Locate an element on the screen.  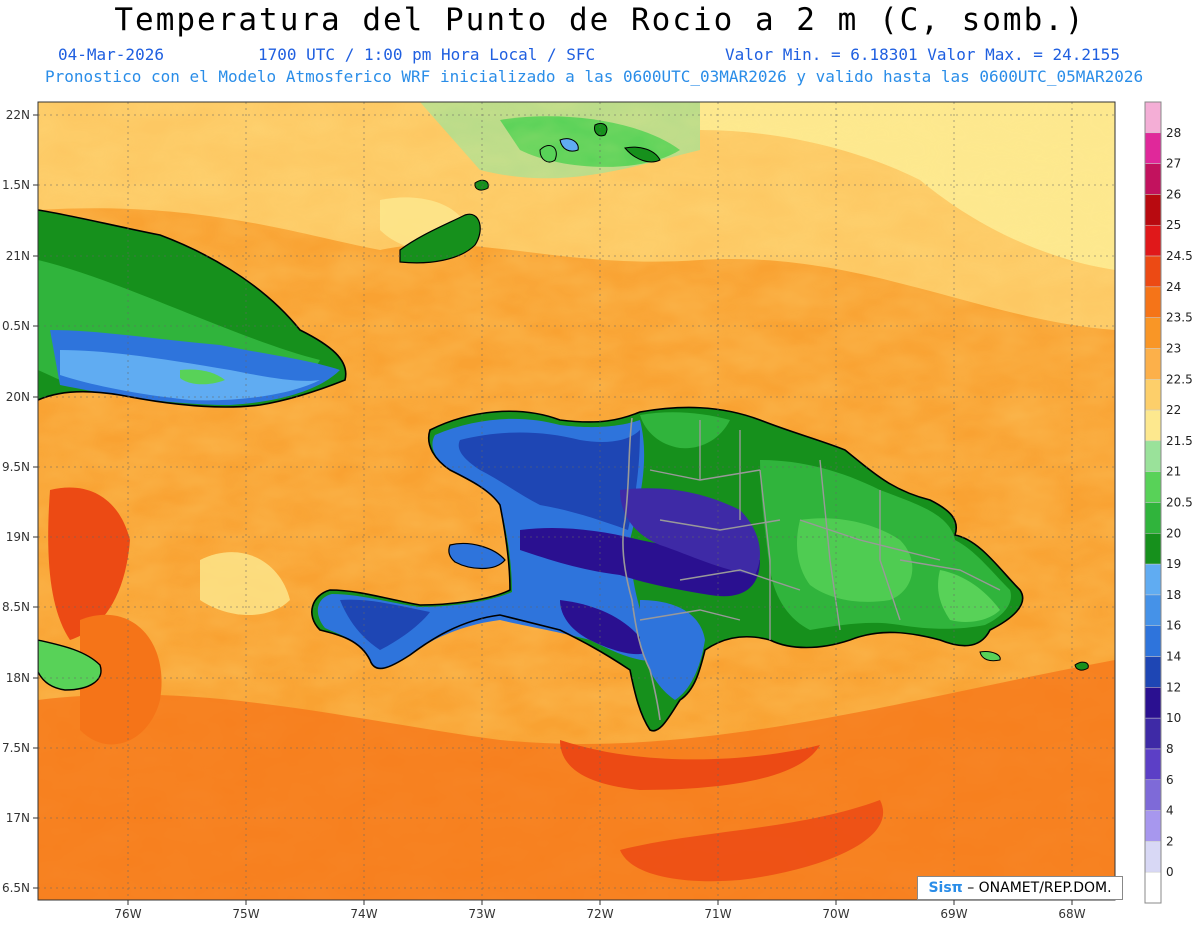
legend-label: 21 is located at coordinates (1173, 472).